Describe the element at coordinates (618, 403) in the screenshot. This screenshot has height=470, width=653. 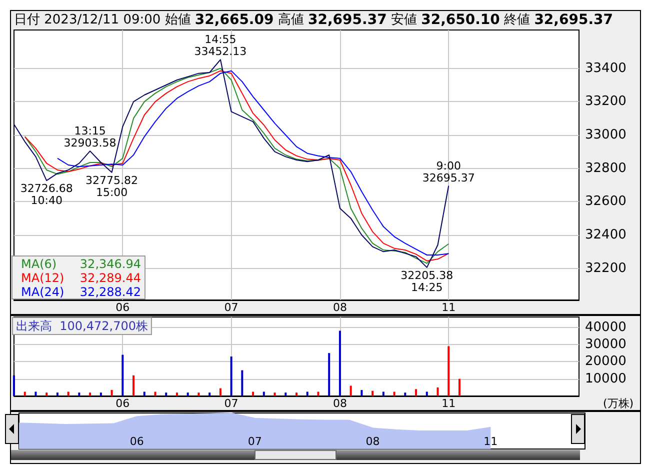
I see `y-axis-title: (万株)` at that location.